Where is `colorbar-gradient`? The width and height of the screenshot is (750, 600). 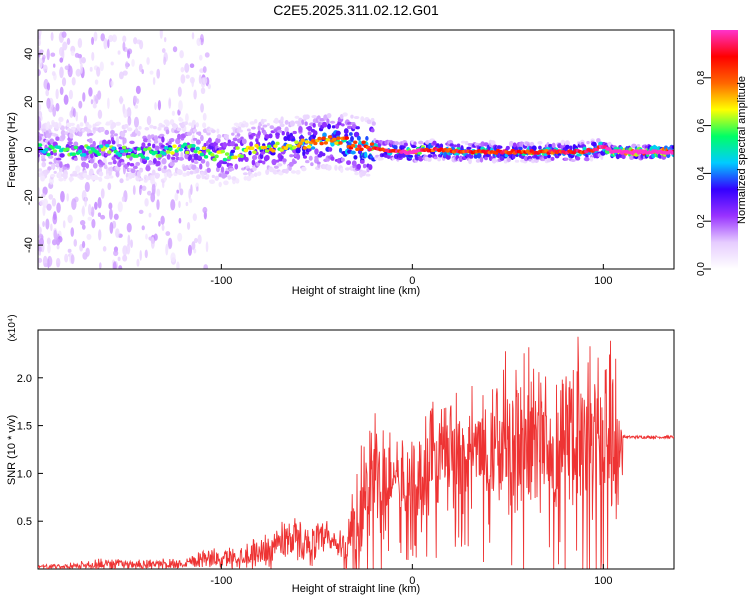
colorbar-gradient is located at coordinates (724, 149).